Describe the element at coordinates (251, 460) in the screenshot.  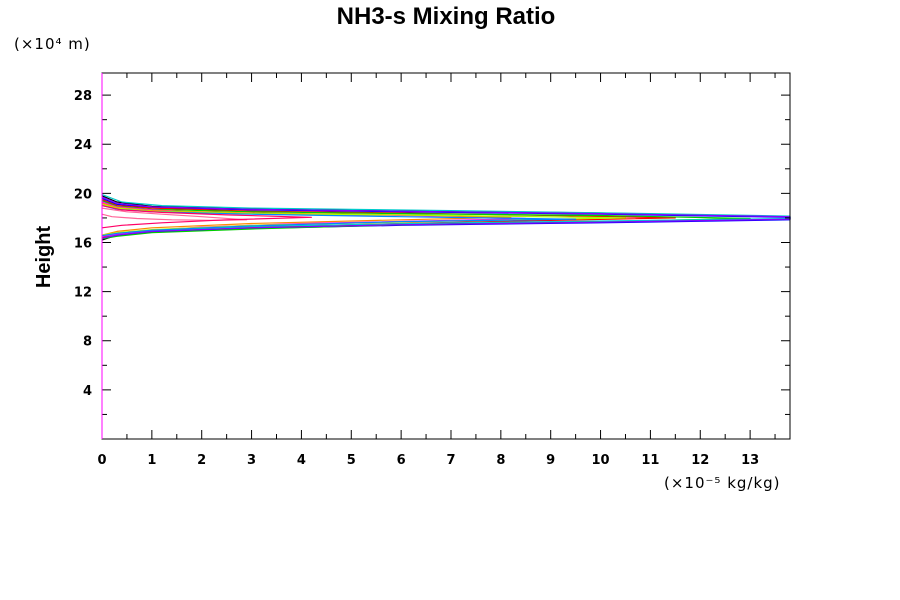
I see `x-tick-label: 3` at that location.